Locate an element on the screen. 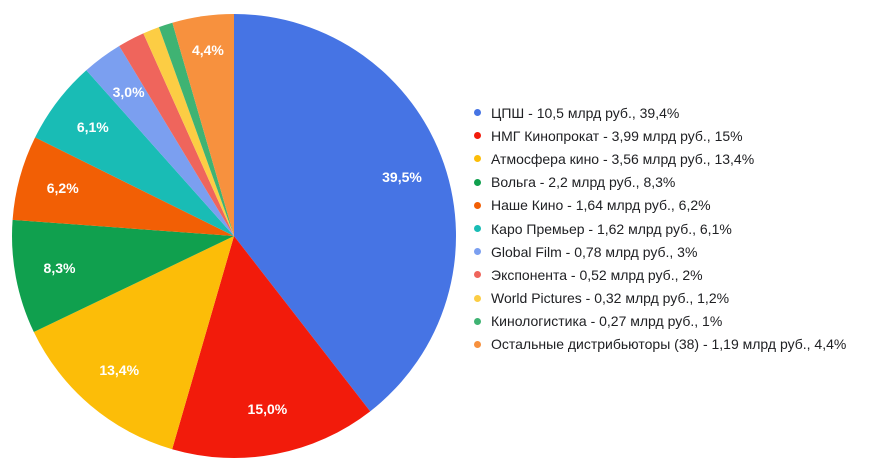 This screenshot has width=883, height=468. legend-item-0: ЦПШ - 10,5 млрд руб., 39,4% is located at coordinates (660, 112).